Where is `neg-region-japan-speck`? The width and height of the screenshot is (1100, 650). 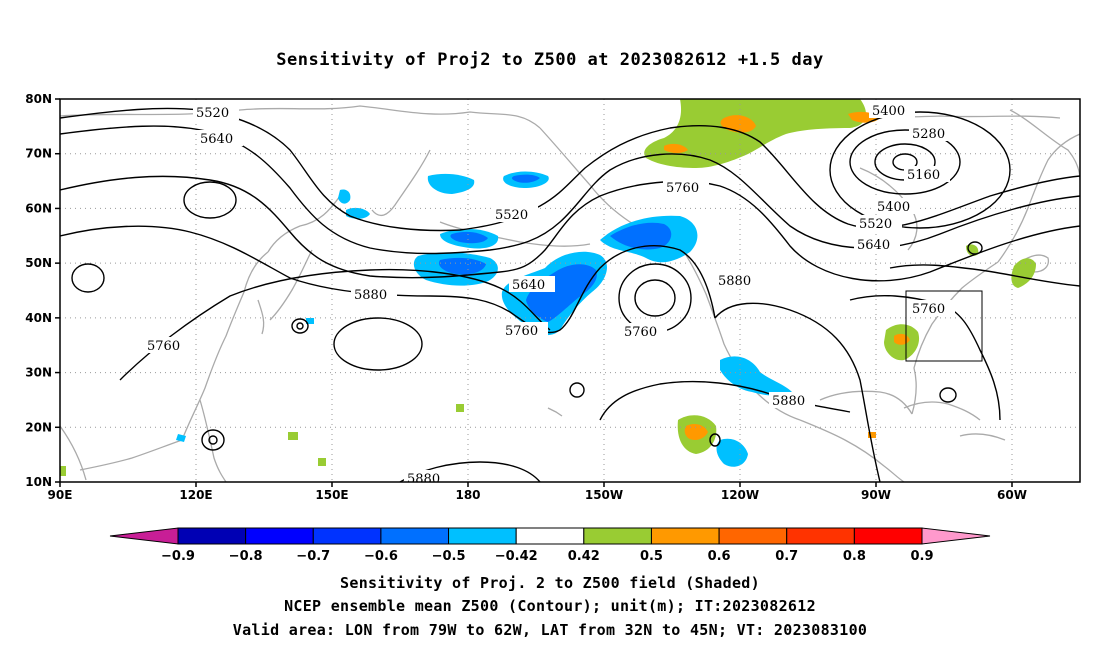 neg-region-japan-speck is located at coordinates (310, 321).